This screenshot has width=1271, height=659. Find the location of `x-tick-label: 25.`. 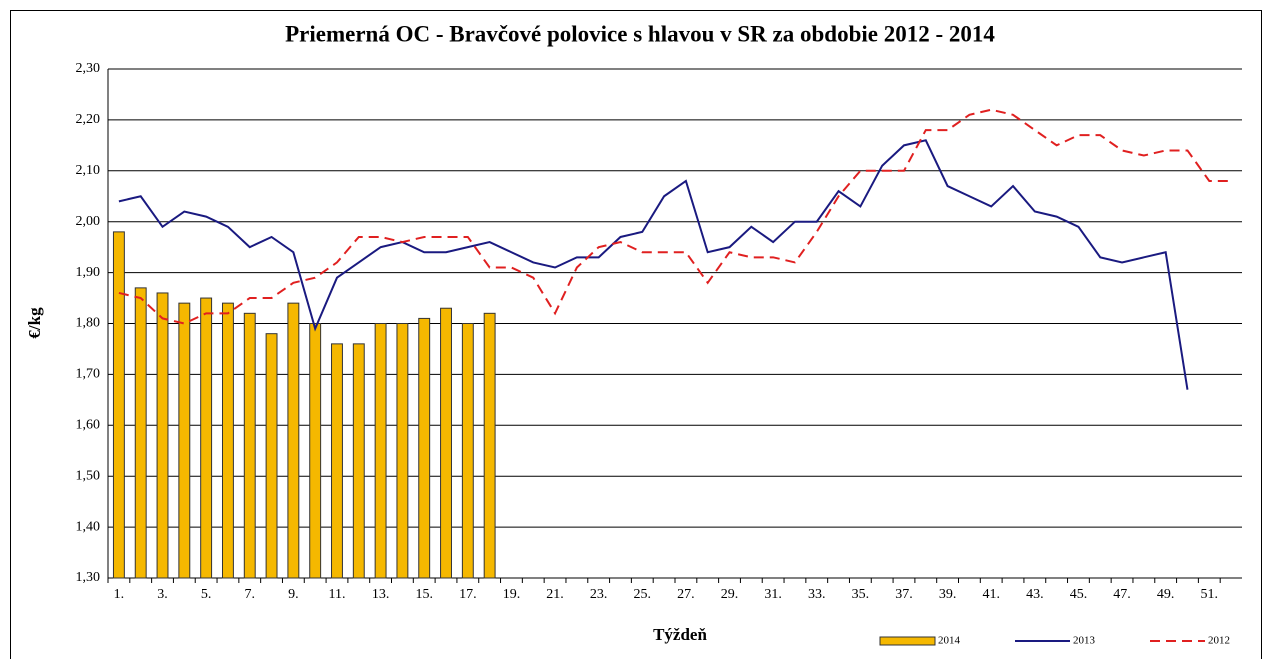

x-tick-label: 25. is located at coordinates (643, 594).